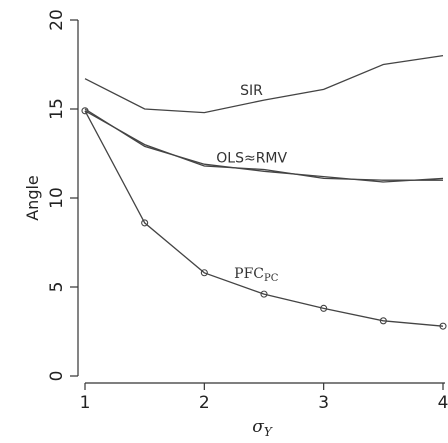 Image resolution: width=448 pixels, height=443 pixels. I want to click on series-rmv-line, so click(264, 145).